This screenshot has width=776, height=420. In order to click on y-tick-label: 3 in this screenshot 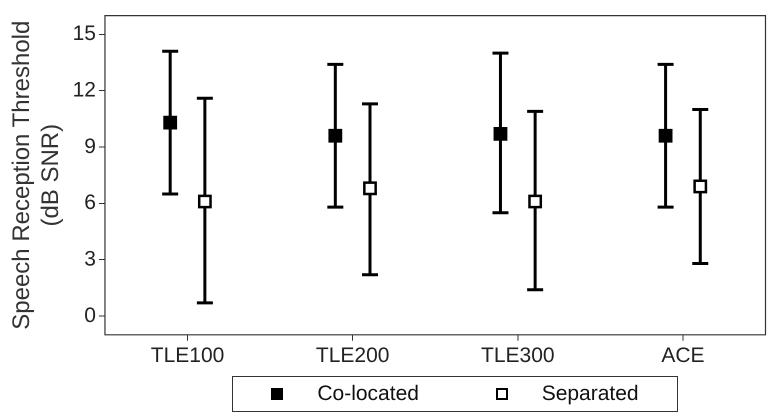, I will do `click(90, 258)`.